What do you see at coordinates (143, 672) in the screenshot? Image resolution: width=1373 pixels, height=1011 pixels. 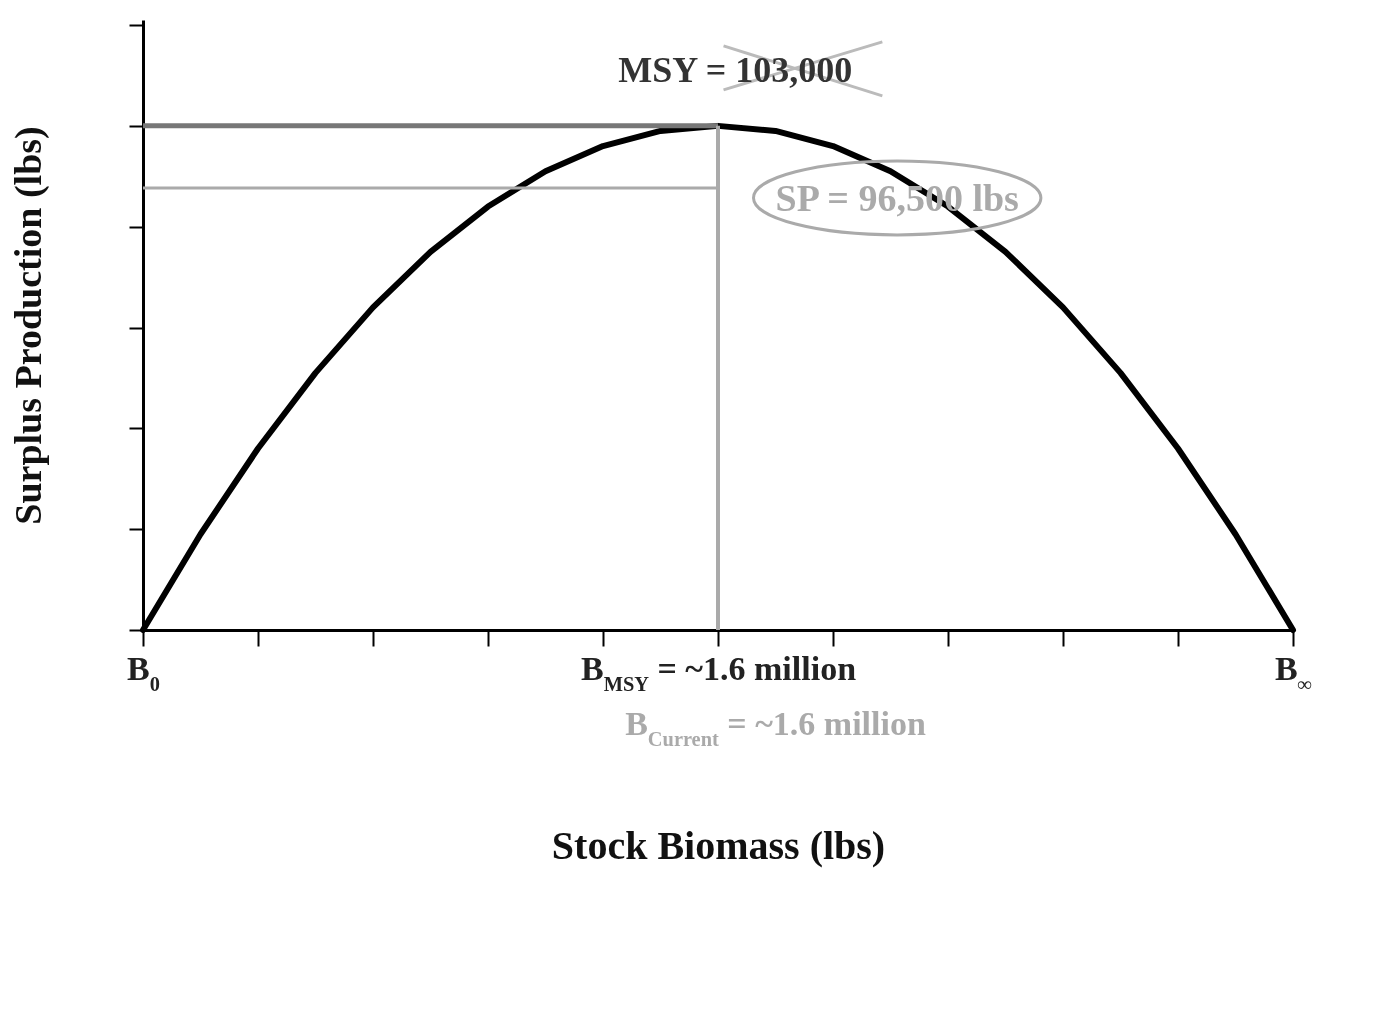 I see `x-tick-label: B$_{0}$` at bounding box center [143, 672].